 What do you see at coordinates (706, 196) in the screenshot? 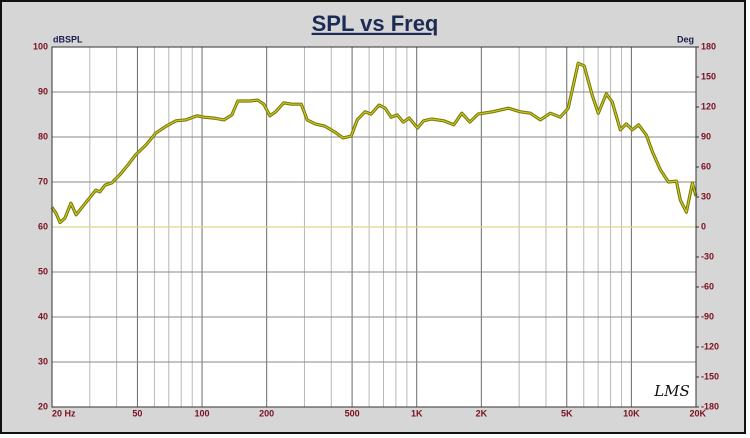
I see `y2-tick-label: 30` at bounding box center [706, 196].